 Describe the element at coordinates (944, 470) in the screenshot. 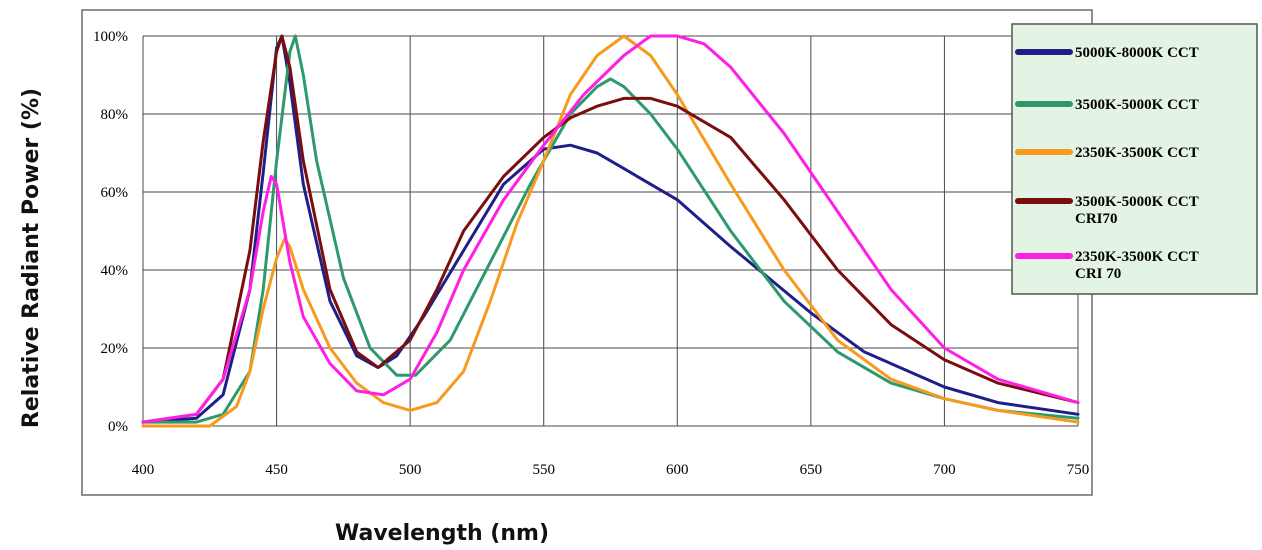

I see `x-tick-label: 700` at that location.